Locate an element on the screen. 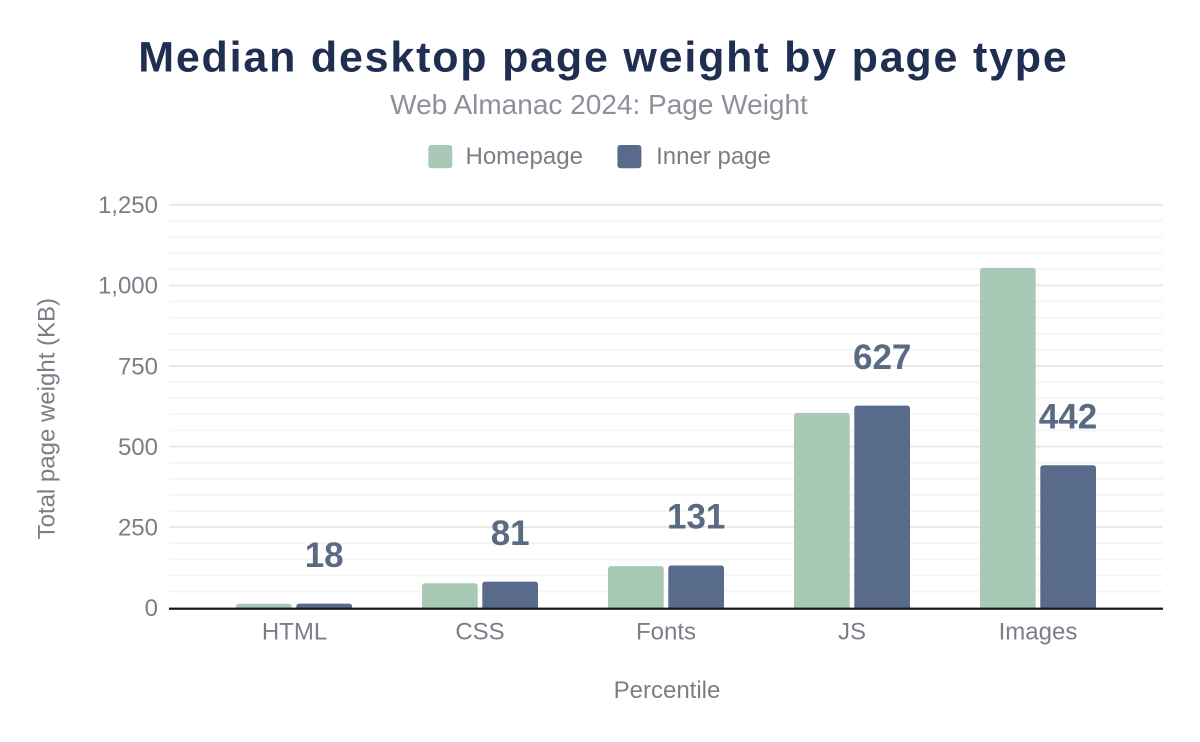 The height and width of the screenshot is (742, 1200). svg-text: Web Almanac 2024: Page Weight is located at coordinates (599, 104).